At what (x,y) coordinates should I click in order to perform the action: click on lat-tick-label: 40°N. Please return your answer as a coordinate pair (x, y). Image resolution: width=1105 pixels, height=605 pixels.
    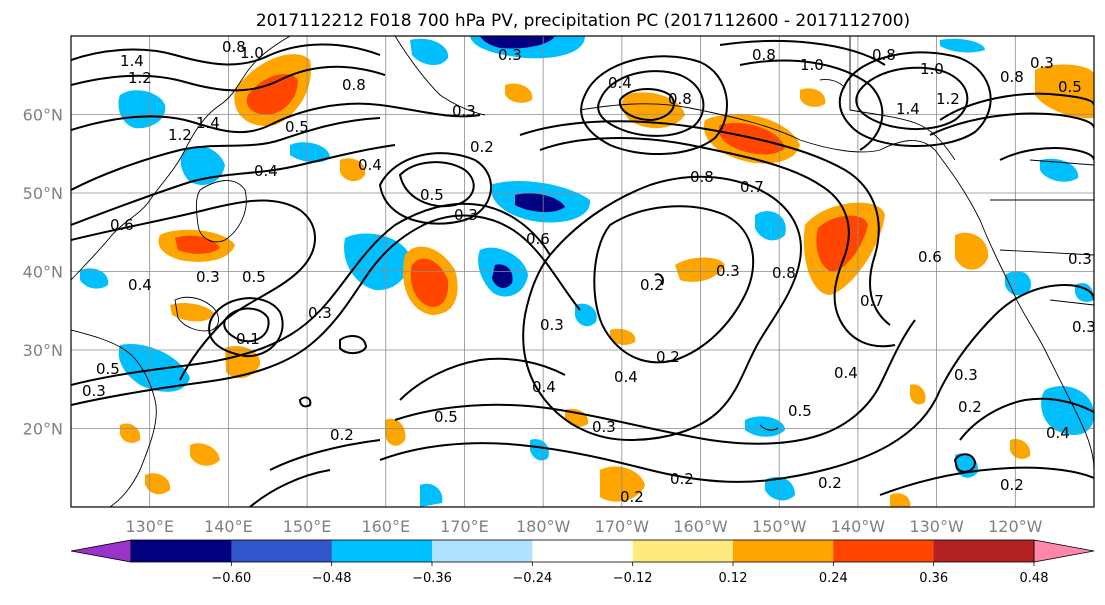
    Looking at the image, I should click on (43, 272).